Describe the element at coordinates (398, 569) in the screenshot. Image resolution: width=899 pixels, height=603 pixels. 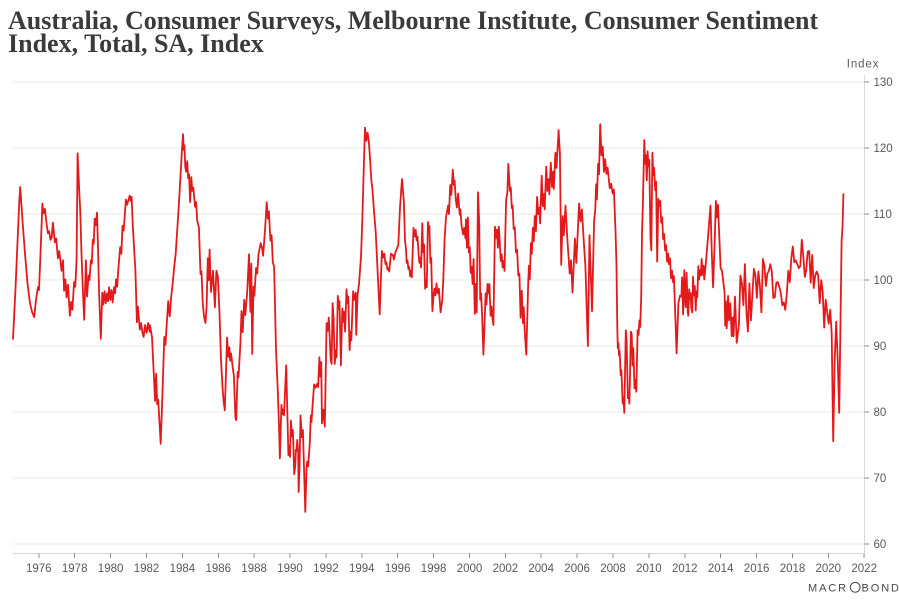
I see `svg-text: 1996` at that location.